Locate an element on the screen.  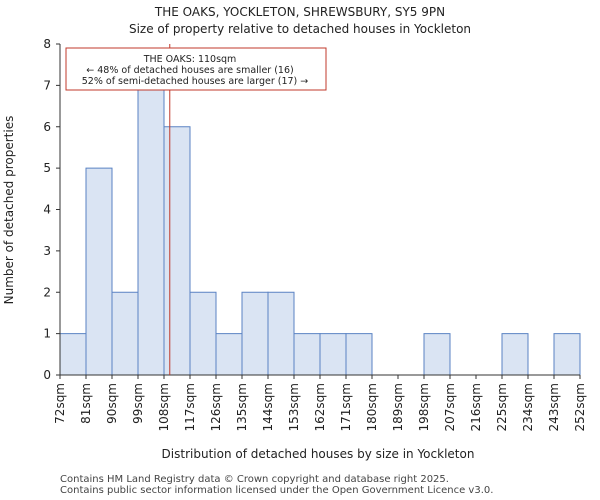
chart-title: THE OAKS, YOCKLETON, SHREWSBURY, SY5 9PN is located at coordinates (300, 12).